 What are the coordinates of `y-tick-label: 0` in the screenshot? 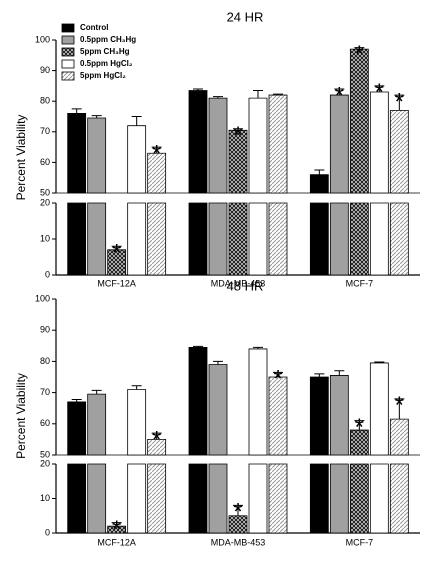 It's located at (47, 532).